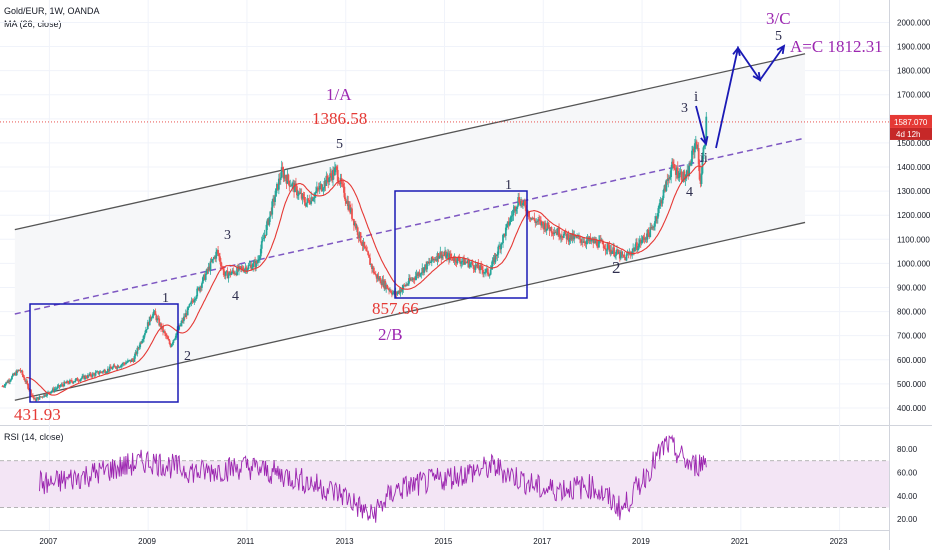 The width and height of the screenshot is (932, 550). What do you see at coordinates (373, 478) in the screenshot?
I see `rsi-line` at bounding box center [373, 478].